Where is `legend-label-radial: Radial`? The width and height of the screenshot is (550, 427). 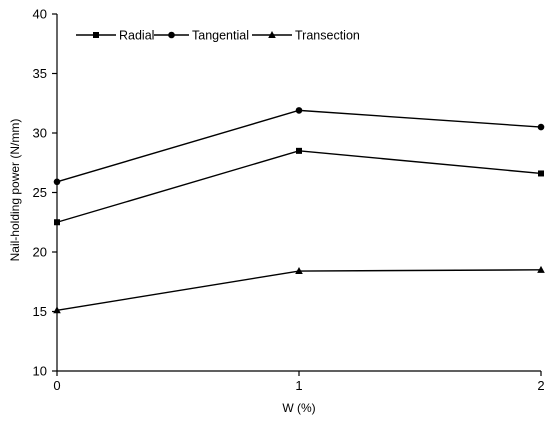 legend-label-radial: Radial is located at coordinates (136, 36).